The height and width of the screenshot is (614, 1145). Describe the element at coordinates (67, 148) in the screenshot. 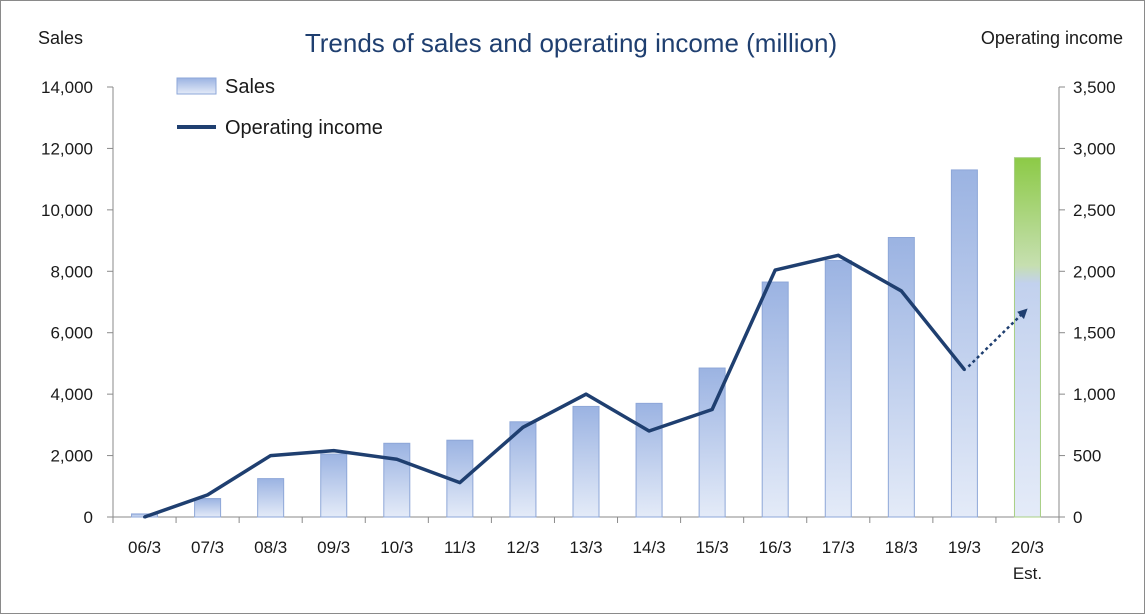

I see `left-tick-label: 12,000` at that location.